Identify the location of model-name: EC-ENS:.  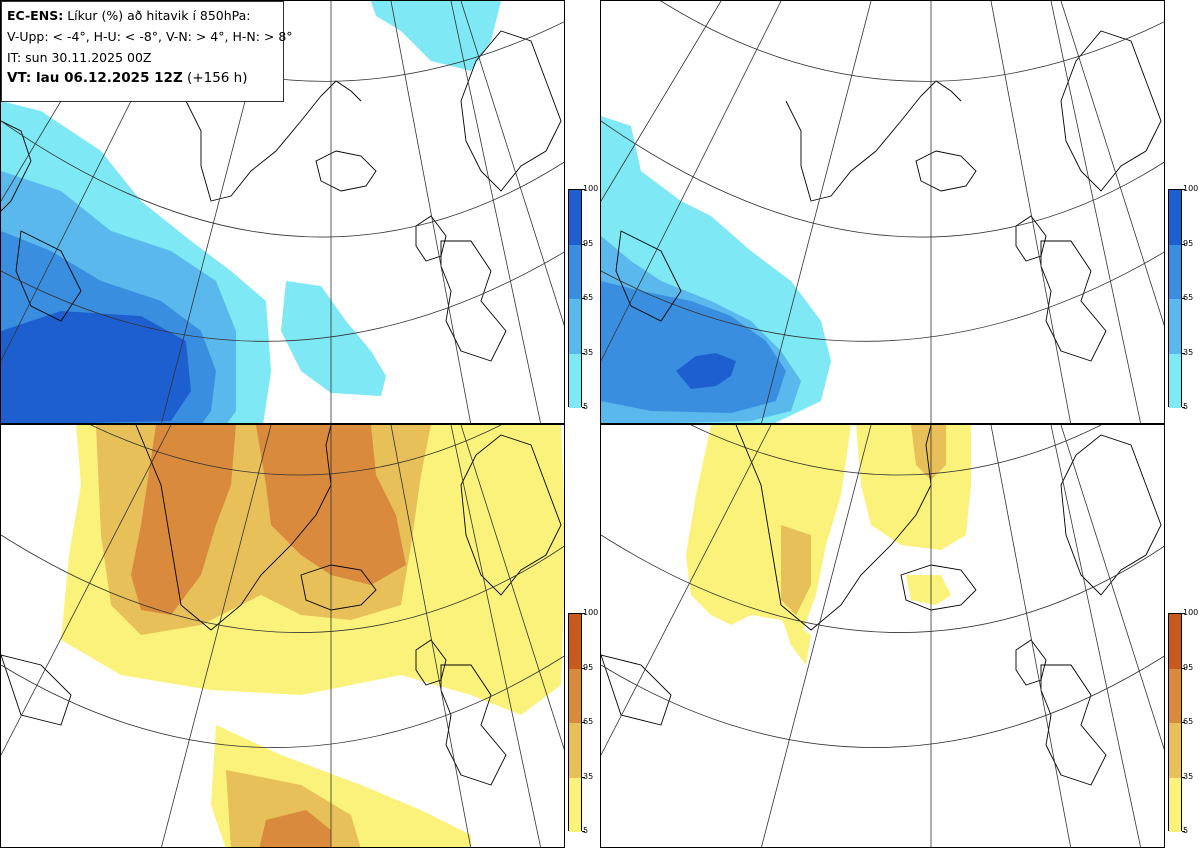
(35, 15).